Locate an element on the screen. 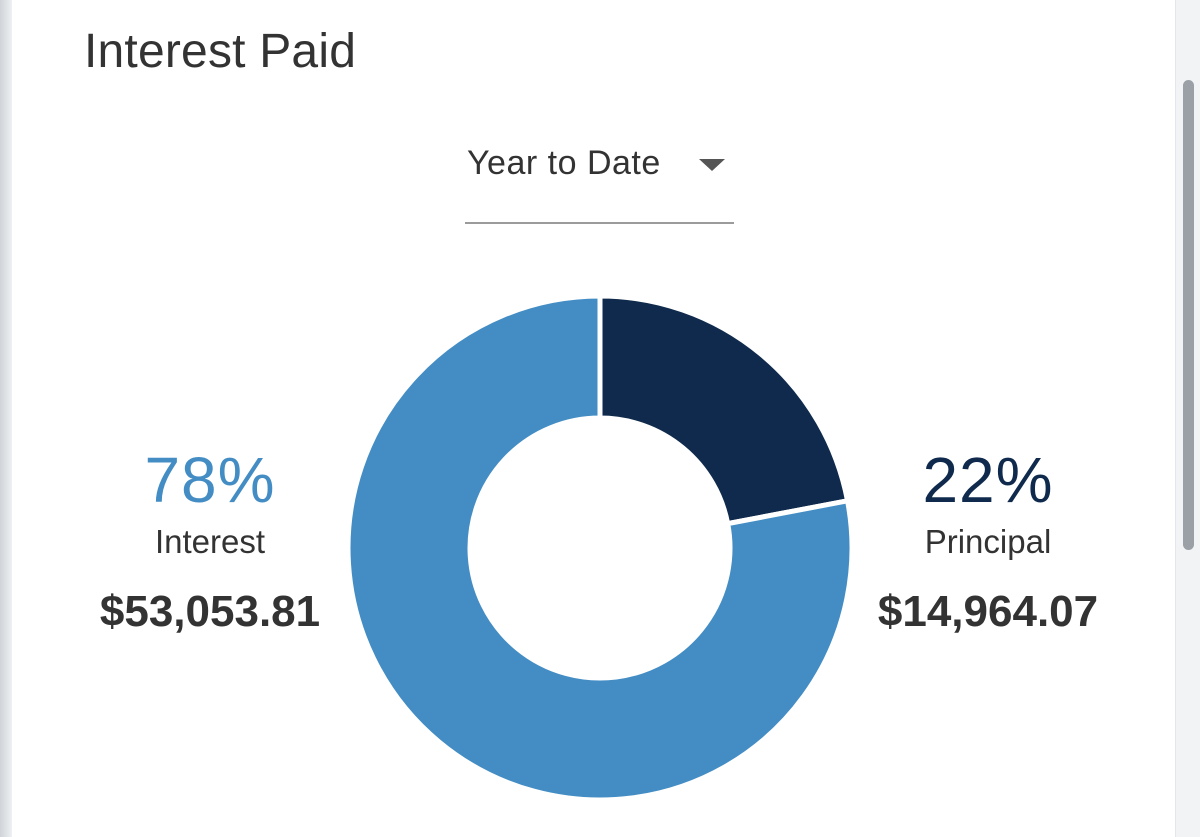  scrollbar is located at coordinates (1187, 418).